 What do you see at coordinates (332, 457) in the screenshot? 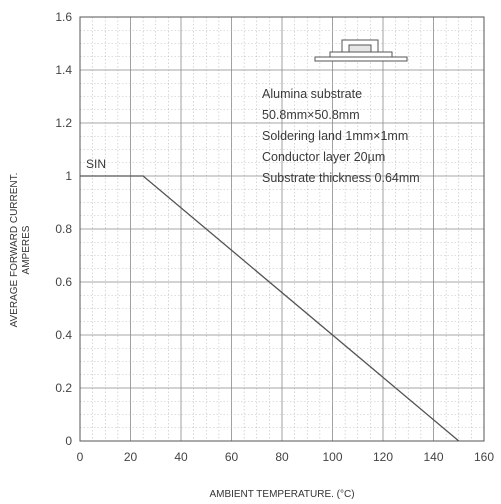
I see `x-tick-label: 100` at bounding box center [332, 457].